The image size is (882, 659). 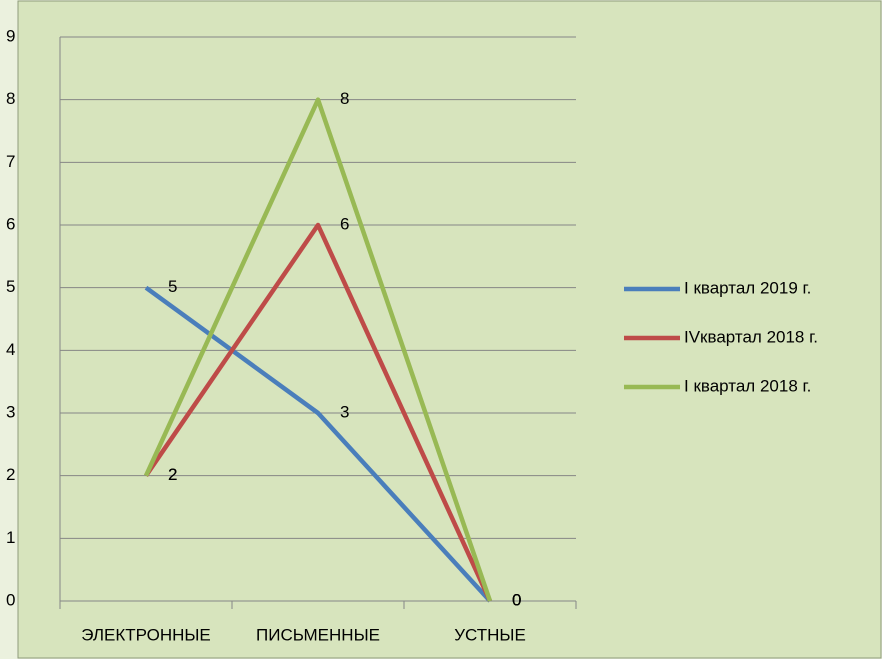 I want to click on x-tick-label: ЭЛЕКТРОННЫЕ, so click(x=146, y=634).